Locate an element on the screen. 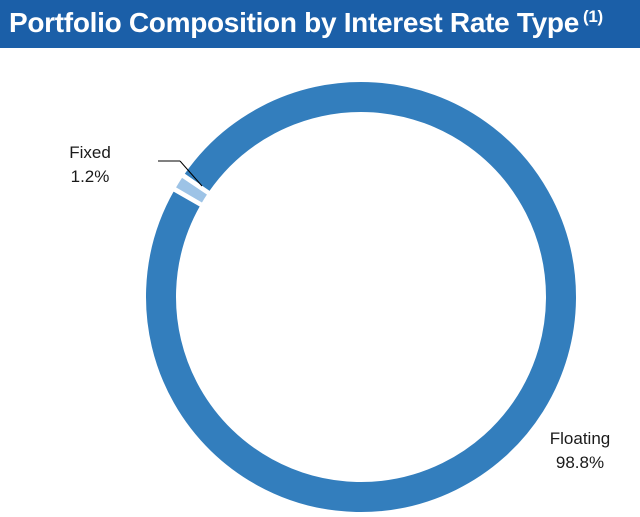 The width and height of the screenshot is (640, 517). slice-label-fixed-name: Fixed is located at coordinates (90, 152).